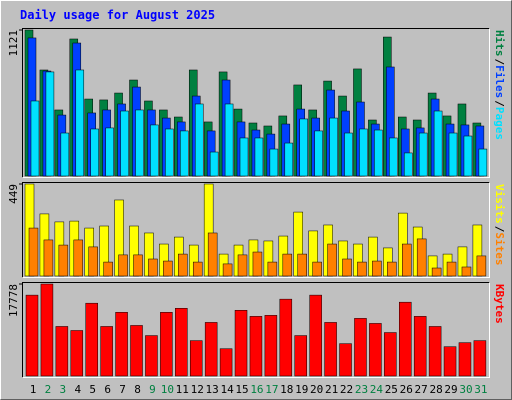 The width and height of the screenshot is (512, 400). What do you see at coordinates (271, 389) in the screenshot?
I see `x-tick-label: 17` at bounding box center [271, 389].